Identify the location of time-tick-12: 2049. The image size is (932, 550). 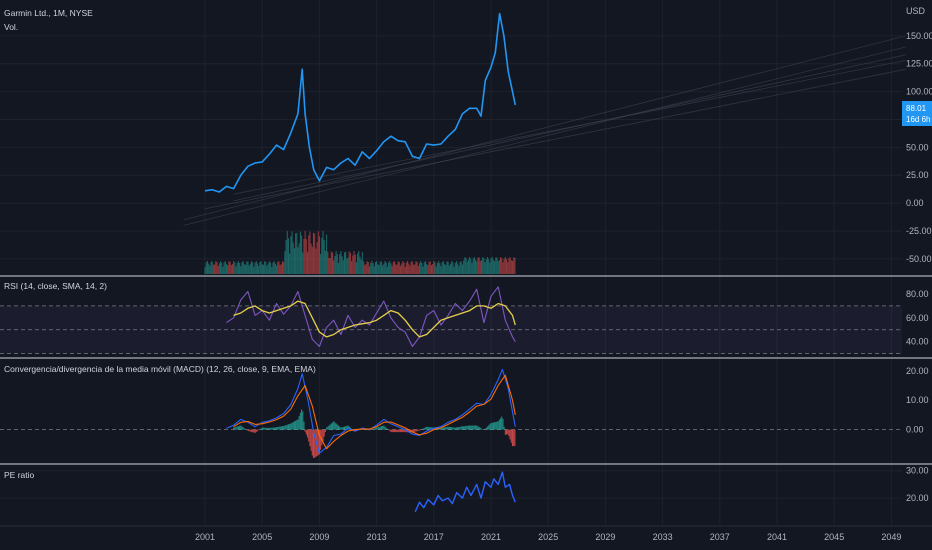
(891, 537).